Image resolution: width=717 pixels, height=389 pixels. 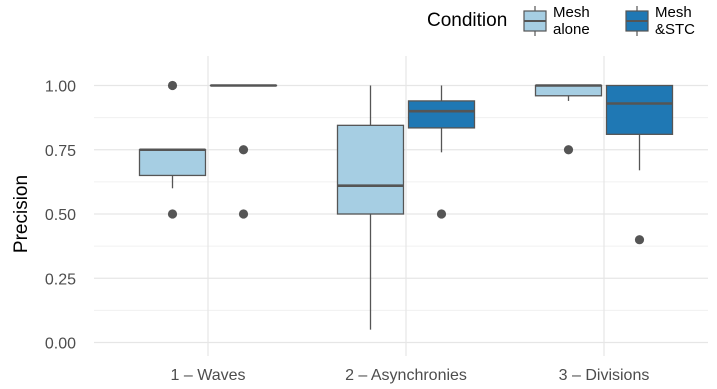 What do you see at coordinates (467, 20) in the screenshot?
I see `legend-title: Condition` at bounding box center [467, 20].